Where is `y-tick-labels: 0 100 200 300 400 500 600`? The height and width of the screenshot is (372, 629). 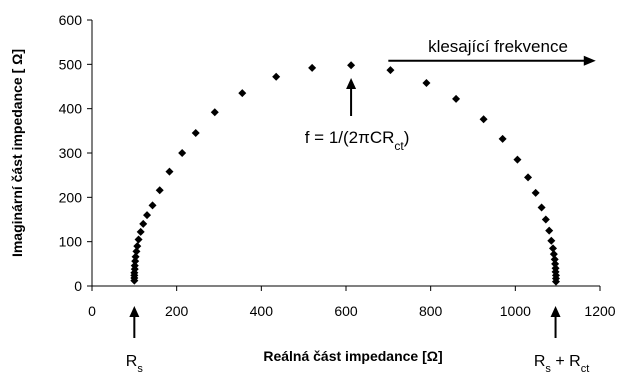
y-tick-labels: 0 100 200 300 400 500 600 is located at coordinates (75, 153).